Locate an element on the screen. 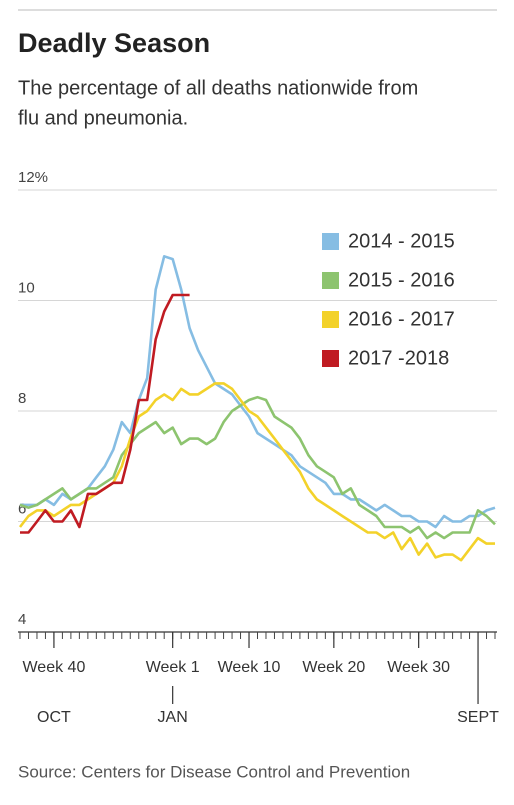  x-tick-label: Week 10 is located at coordinates (249, 667).